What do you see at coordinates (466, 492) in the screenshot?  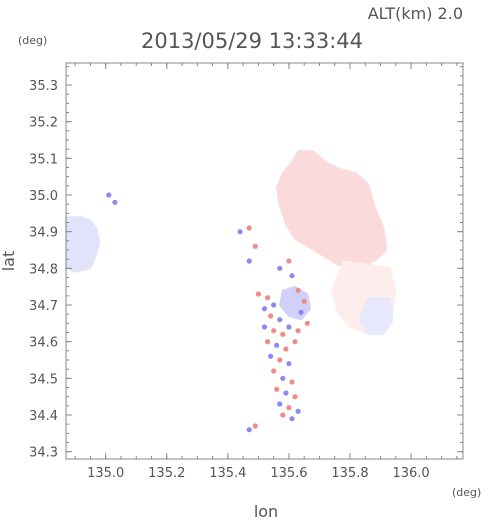 I see `x-axis-unit: (deg)` at bounding box center [466, 492].